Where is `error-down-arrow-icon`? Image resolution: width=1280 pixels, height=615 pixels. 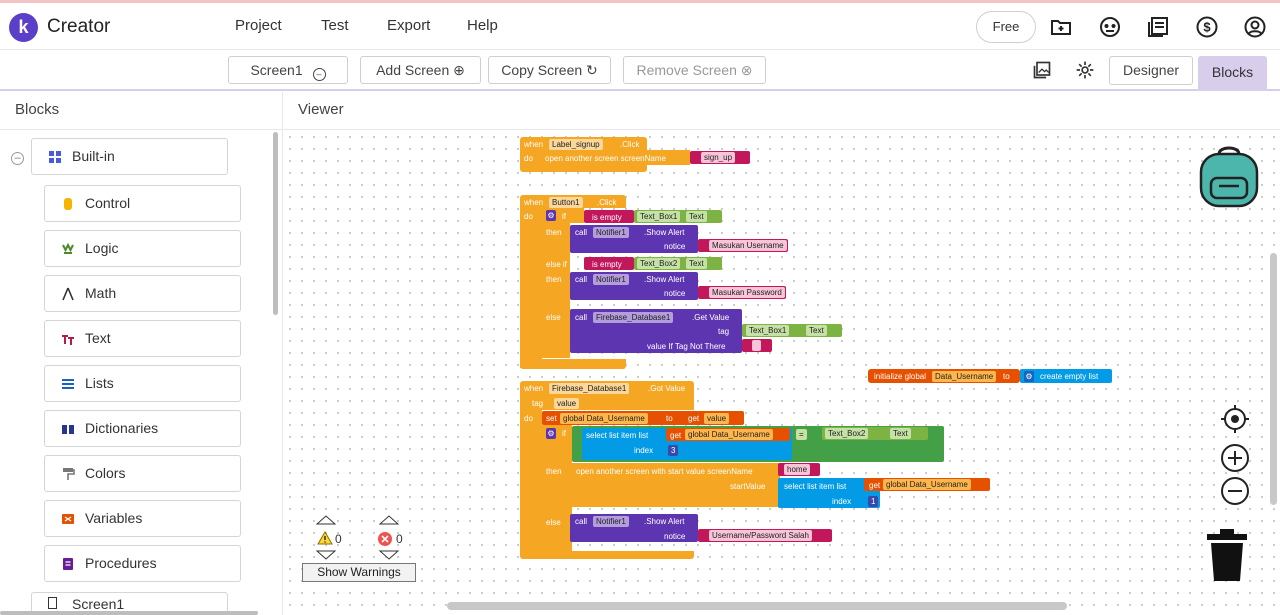 error-down-arrow-icon is located at coordinates (389, 555).